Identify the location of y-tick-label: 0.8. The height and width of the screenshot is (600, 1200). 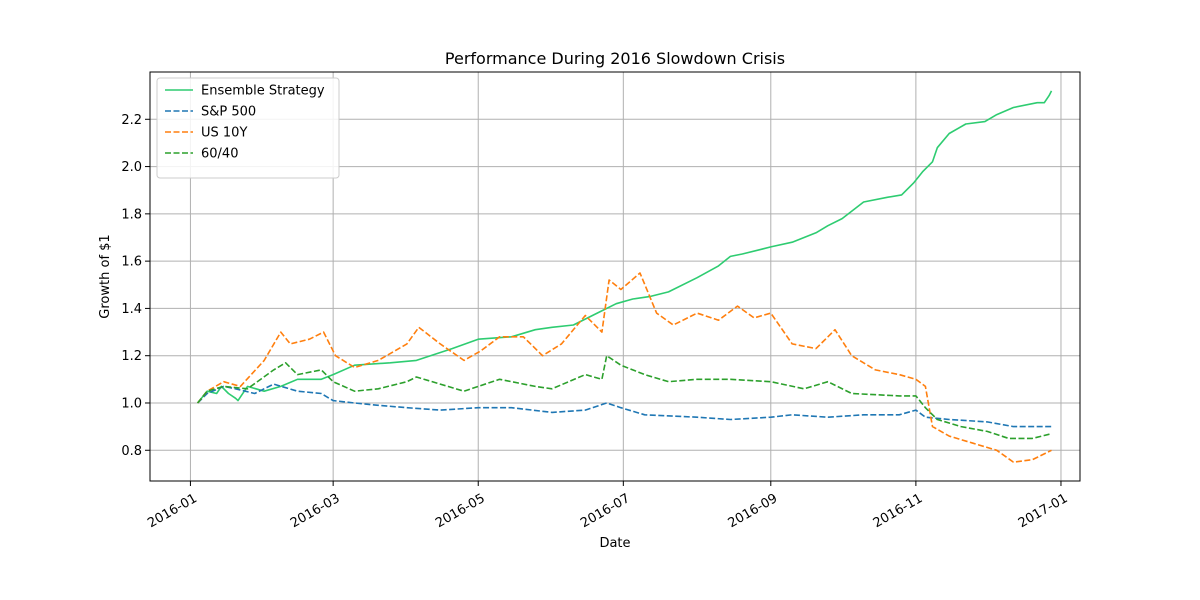
(131, 451).